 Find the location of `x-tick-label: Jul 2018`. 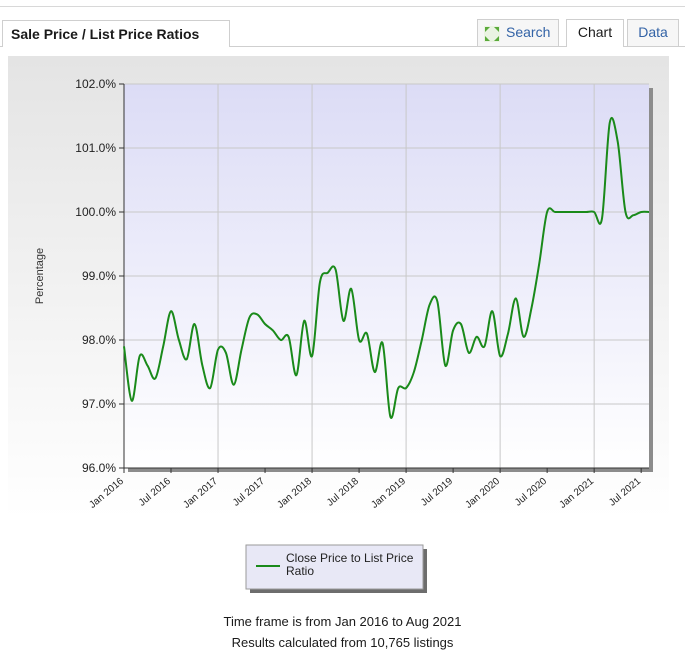

x-tick-label: Jul 2018 is located at coordinates (343, 492).